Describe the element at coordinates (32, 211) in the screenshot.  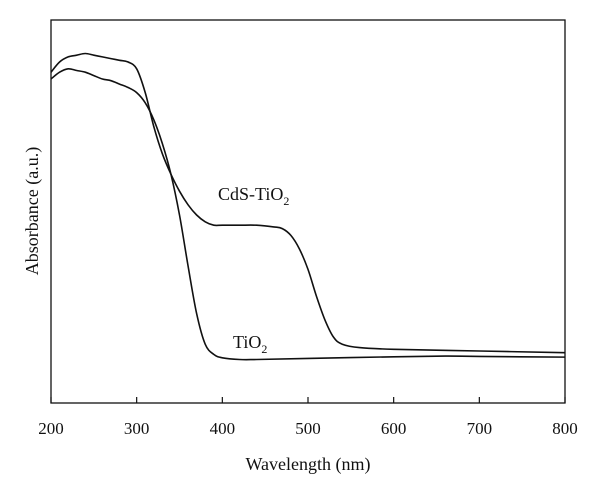
I see `y-axis-label: Absorbance (a.u.)` at that location.